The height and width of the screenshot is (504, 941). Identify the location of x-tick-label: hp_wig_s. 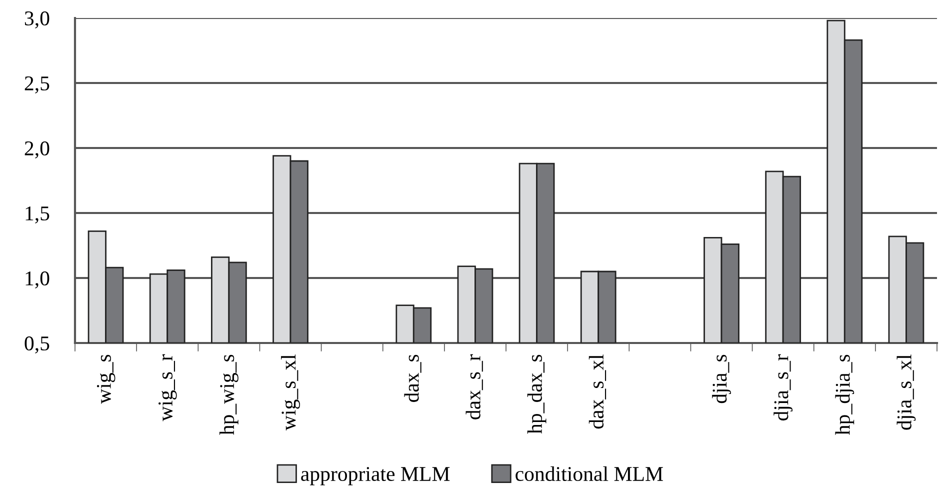
(228, 394).